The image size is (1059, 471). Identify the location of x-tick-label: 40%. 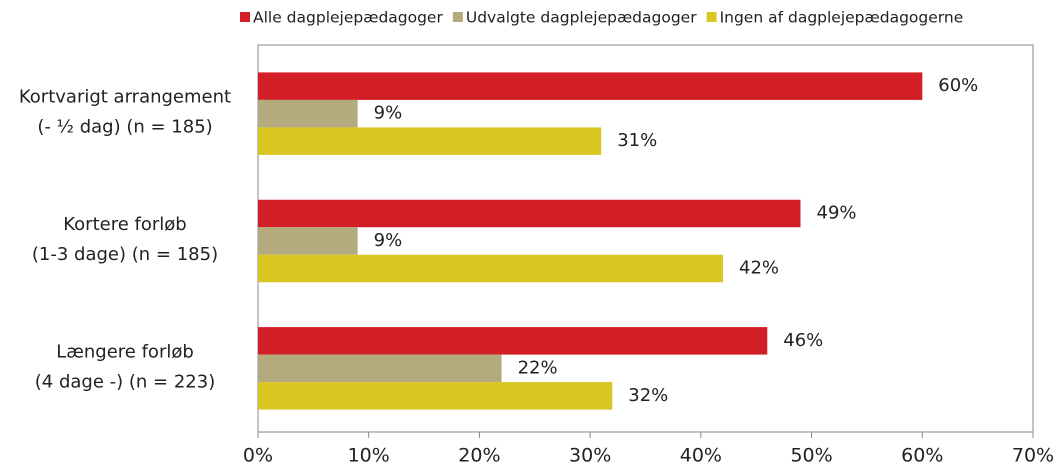
(701, 456).